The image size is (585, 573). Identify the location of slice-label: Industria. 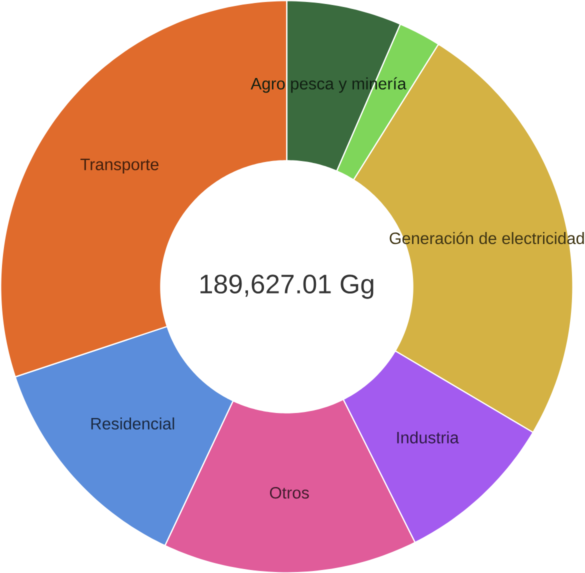
(428, 437).